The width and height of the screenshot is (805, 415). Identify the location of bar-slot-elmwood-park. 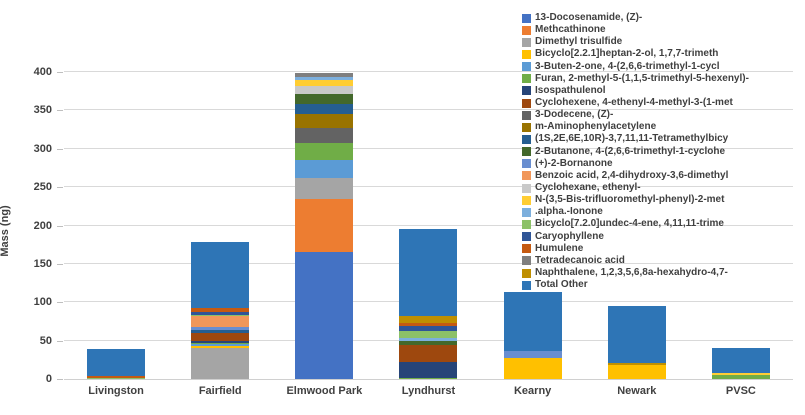
(324, 225).